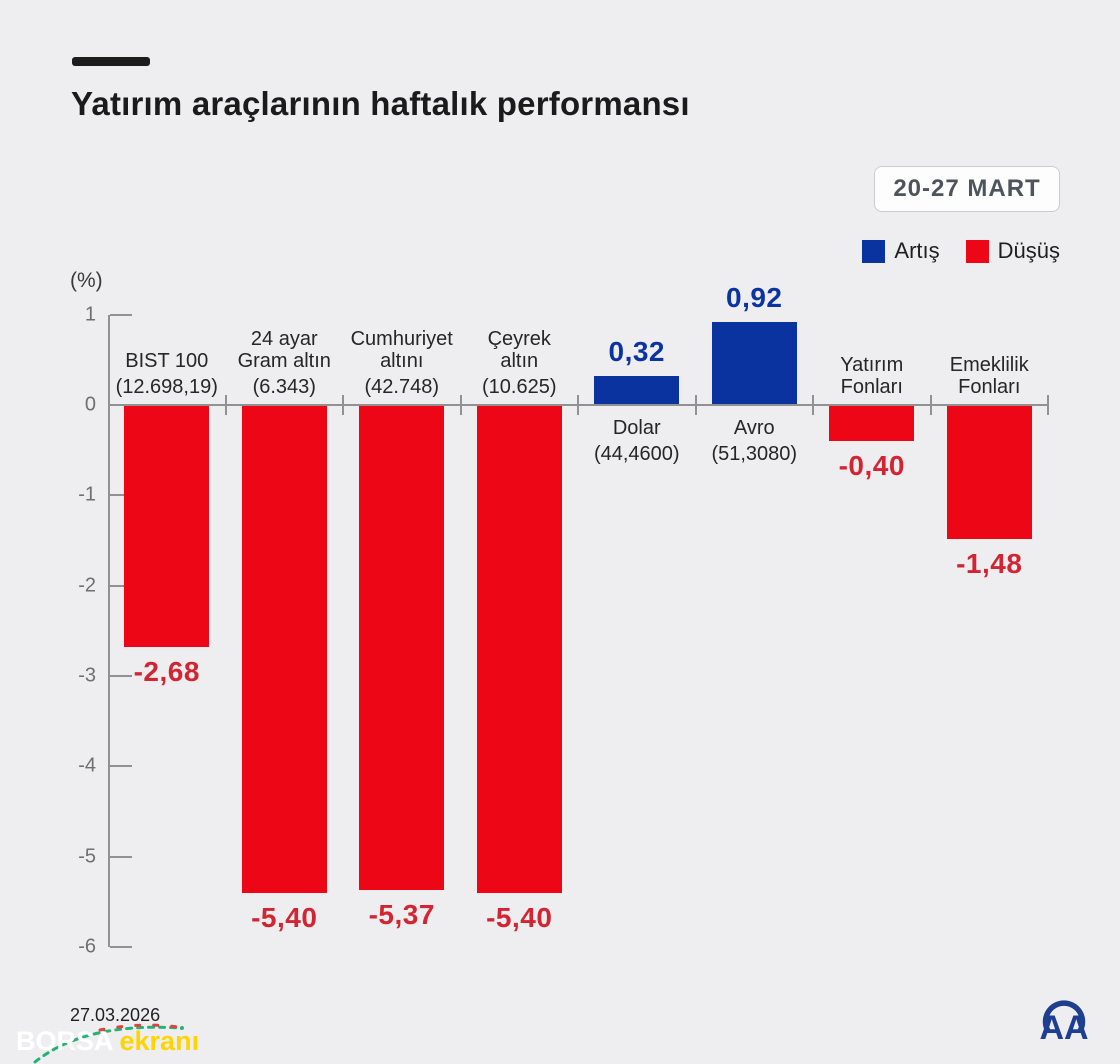 The image size is (1120, 1064). What do you see at coordinates (284, 387) in the screenshot?
I see `category-label-line: (6.343)` at bounding box center [284, 387].